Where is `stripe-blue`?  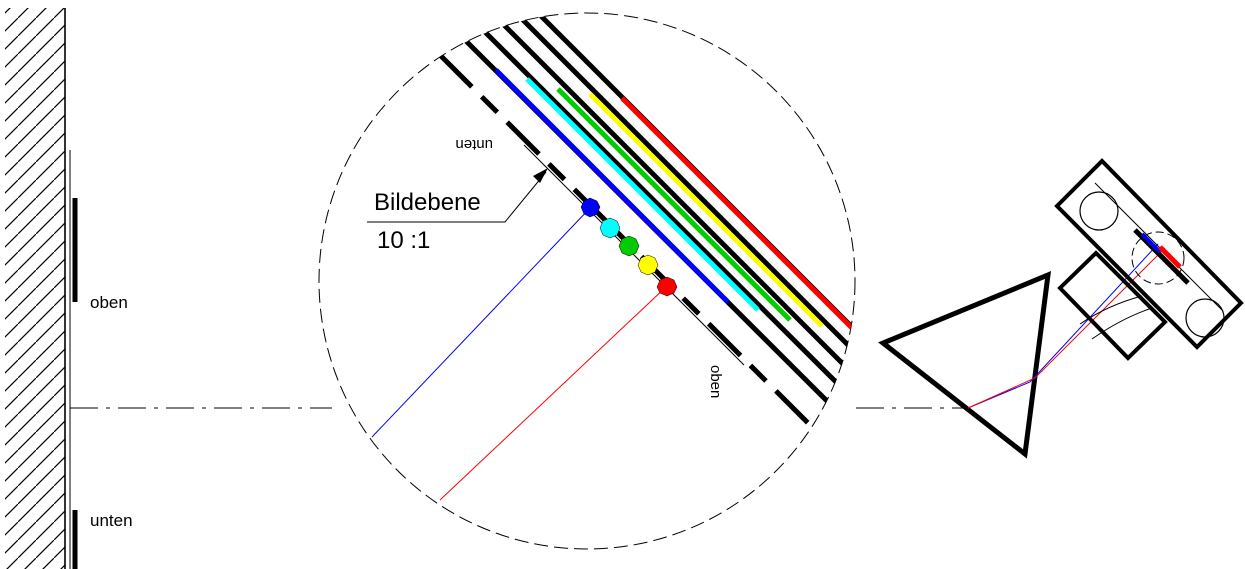 stripe-blue is located at coordinates (612, 186).